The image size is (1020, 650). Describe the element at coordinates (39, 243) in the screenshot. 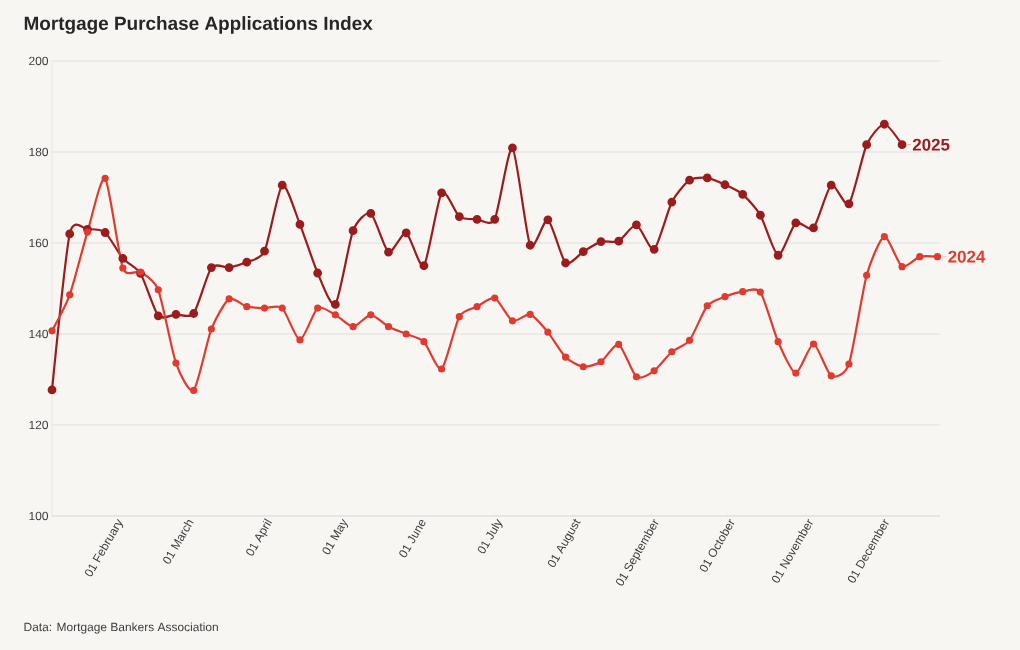

I see `y-tick-label: 160` at that location.